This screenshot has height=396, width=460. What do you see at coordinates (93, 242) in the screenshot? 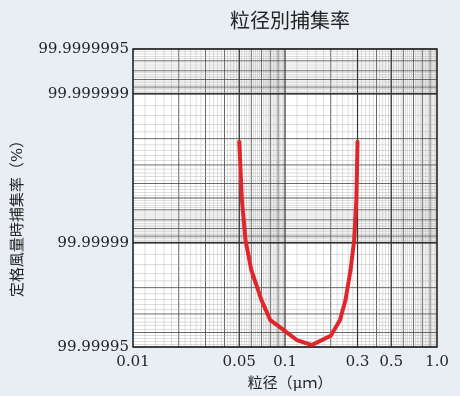
I see `y-tick-label: 99.99999` at bounding box center [93, 242].